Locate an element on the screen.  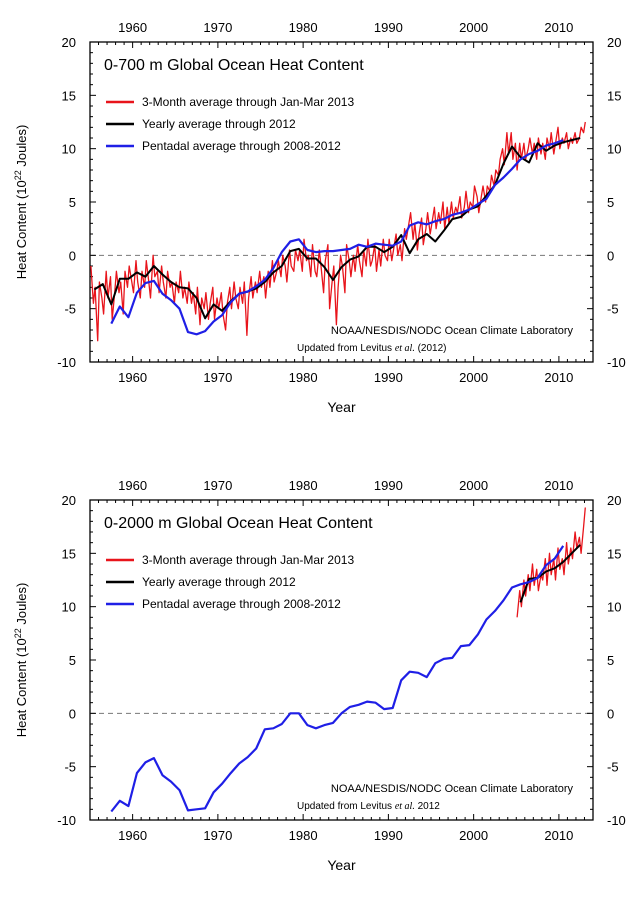
credit-year: 2012 is located at coordinates (427, 806).